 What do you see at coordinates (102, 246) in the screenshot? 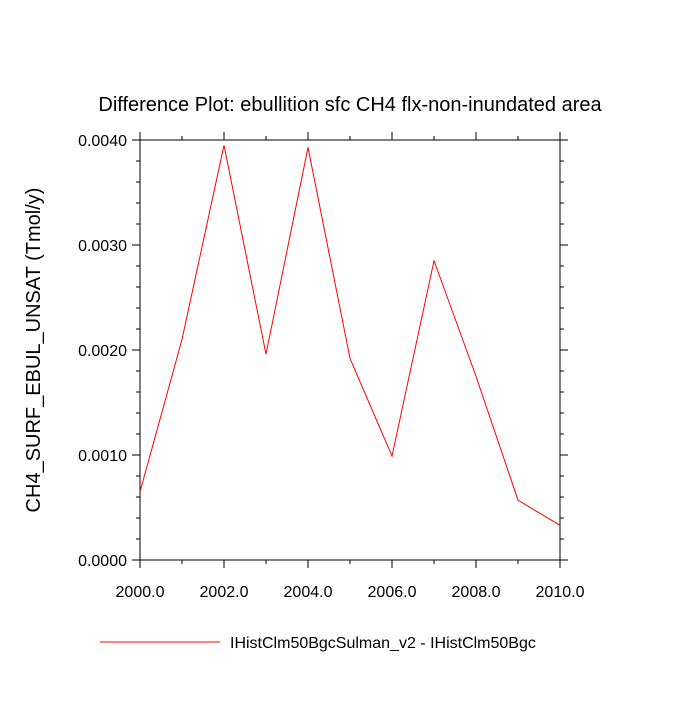
I see `y-tick-label: 0.0030` at bounding box center [102, 246].